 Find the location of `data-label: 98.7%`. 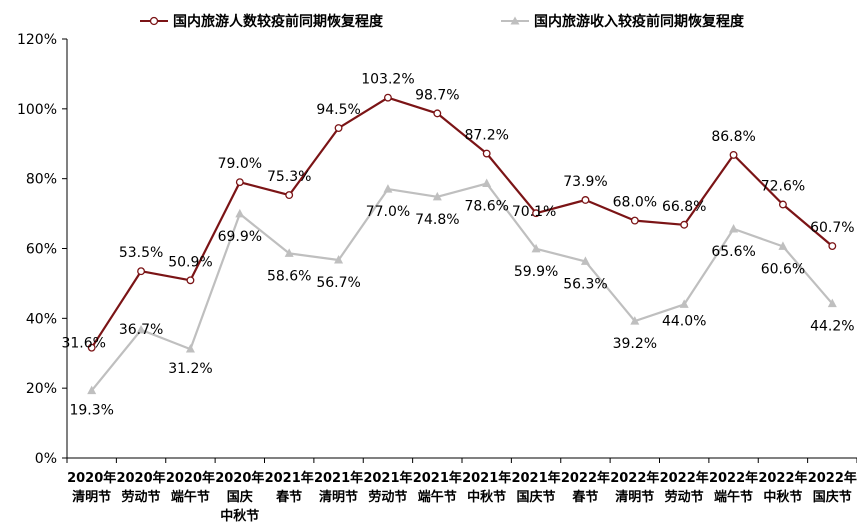

data-label: 98.7% is located at coordinates (437, 95).